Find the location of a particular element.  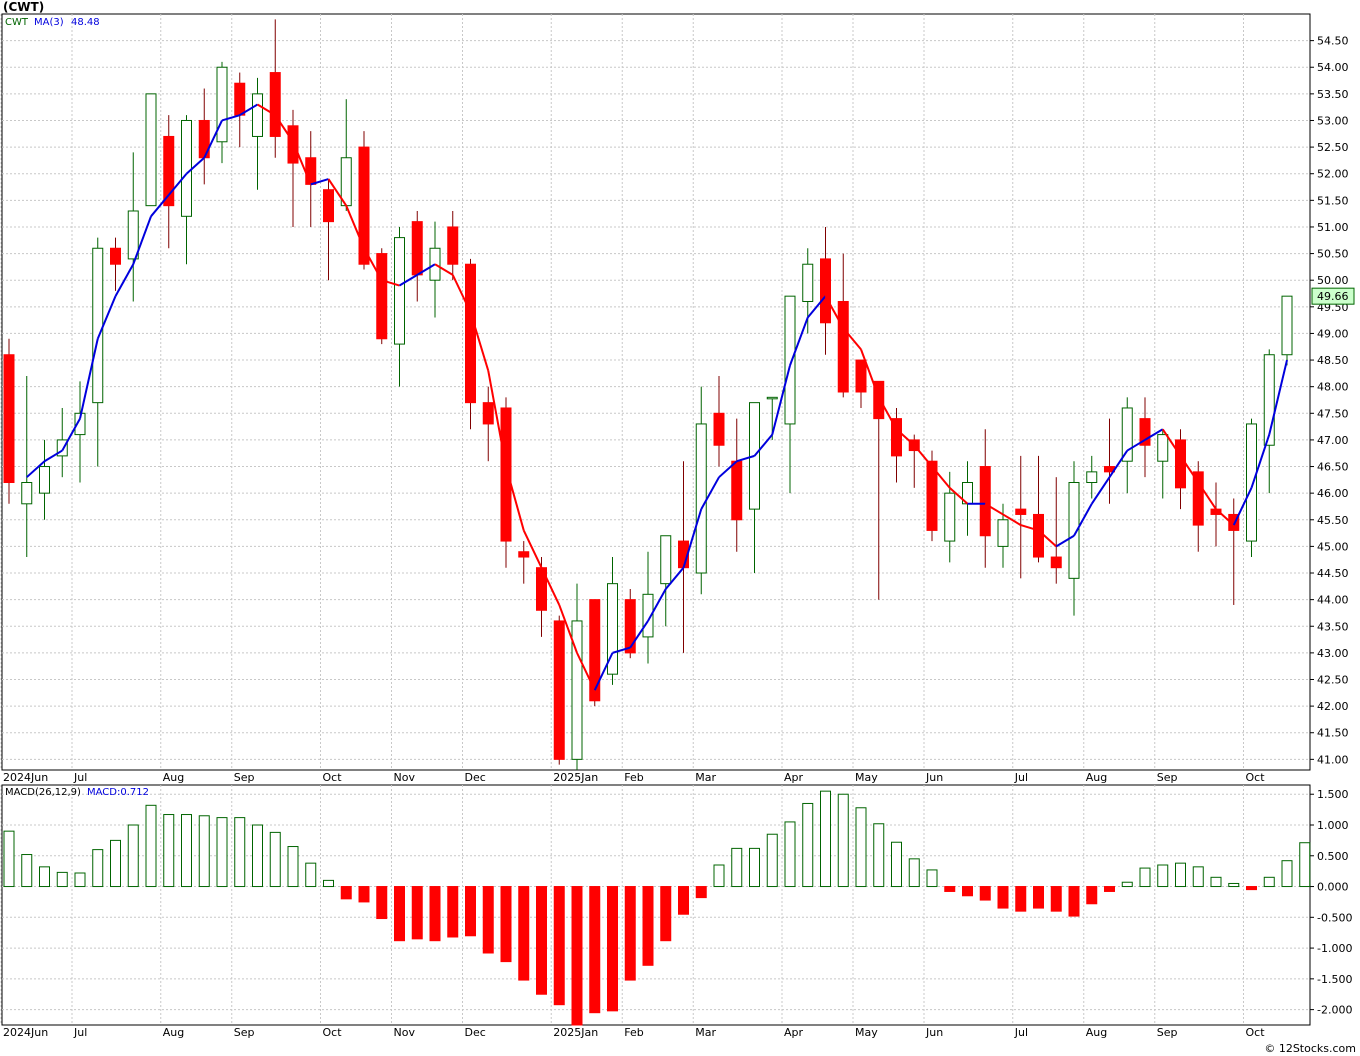

month-label: Aug is located at coordinates (1096, 777).